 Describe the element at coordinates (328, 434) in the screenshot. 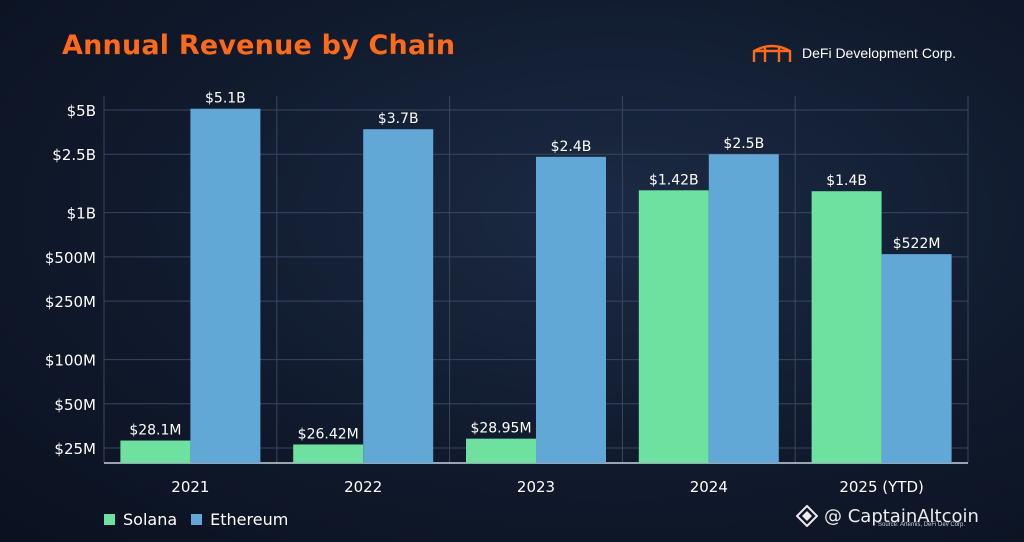

I see `data-label: $26.42M` at that location.